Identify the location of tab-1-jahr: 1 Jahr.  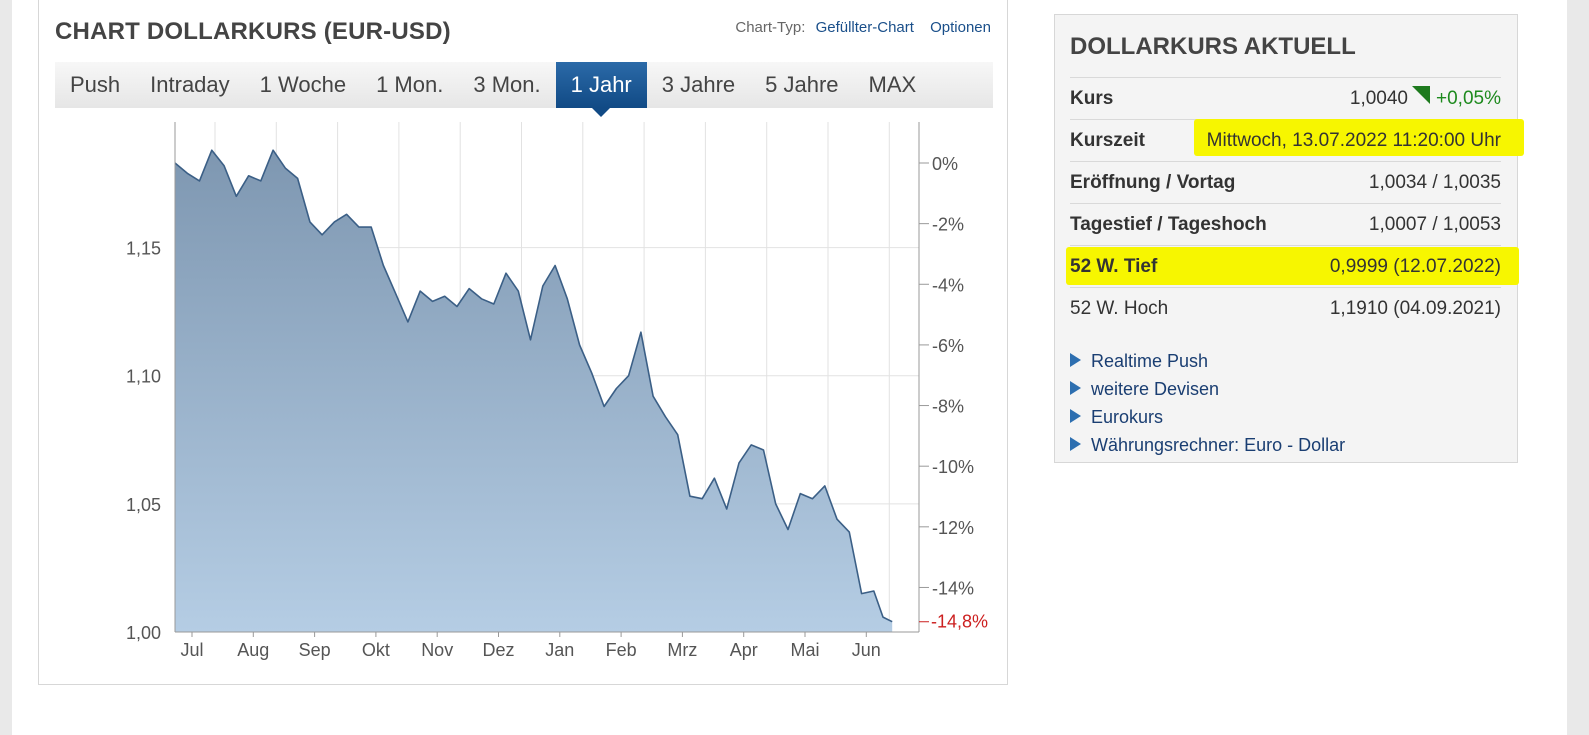
(601, 89).